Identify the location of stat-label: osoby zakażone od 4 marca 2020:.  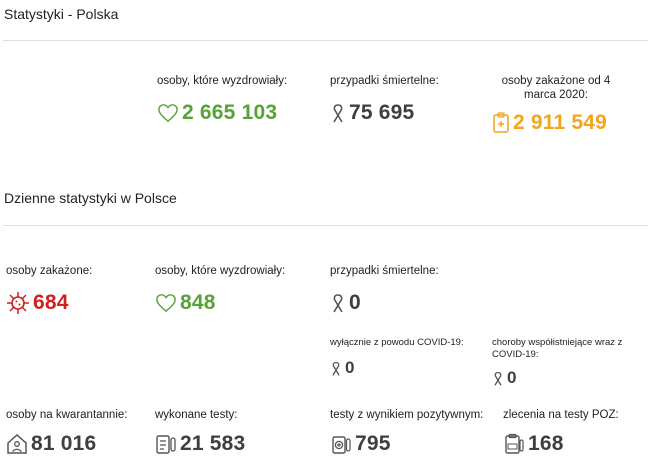
(556, 88).